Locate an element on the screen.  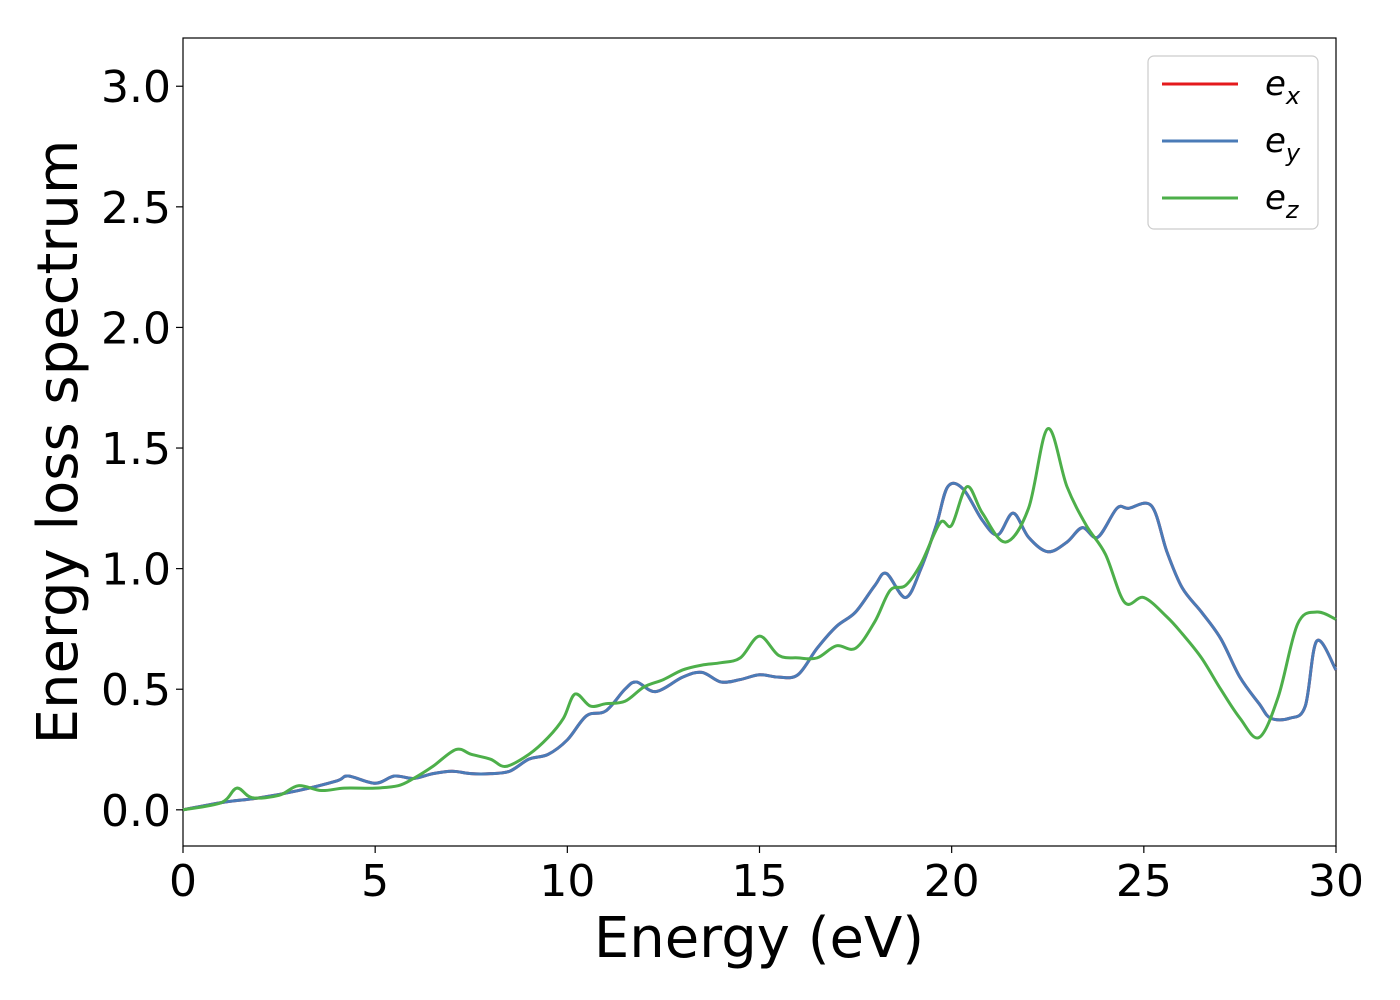
x-tick-label: 20 is located at coordinates (952, 881).